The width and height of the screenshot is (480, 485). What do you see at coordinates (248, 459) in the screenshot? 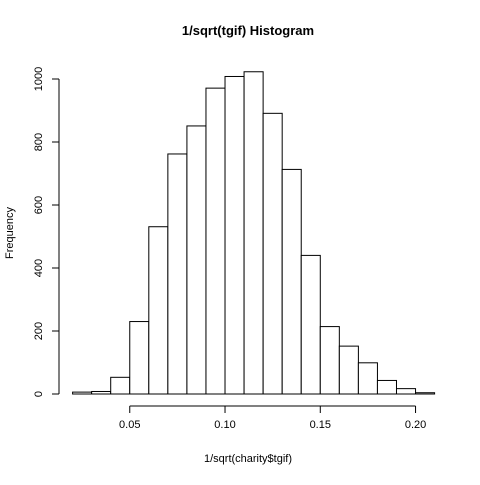
I see `x-axis-label: 1/sqrt(charity$tgif)` at bounding box center [248, 459].